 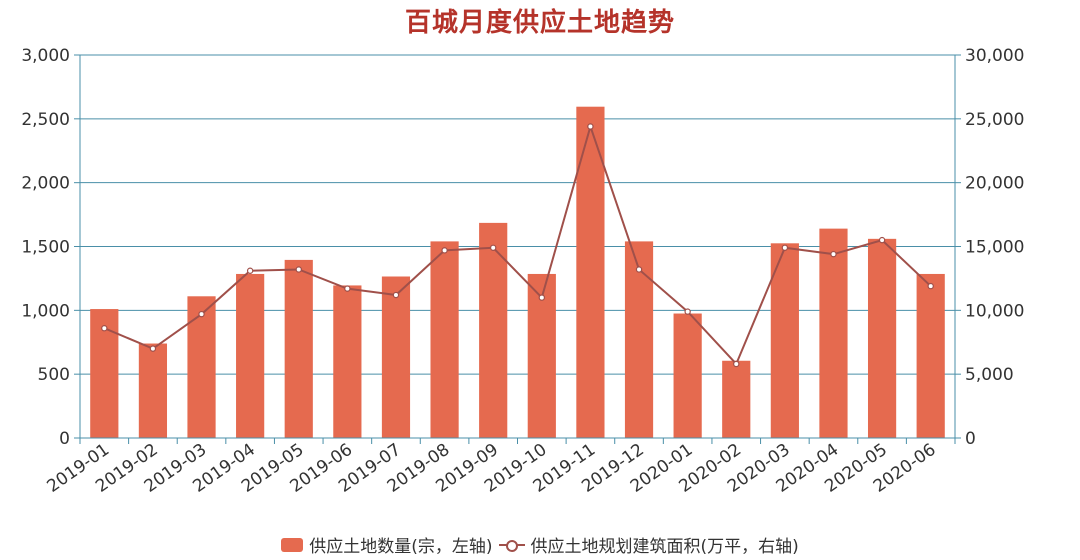 I want to click on chart-title: 百城月度供应土地趋势, so click(x=539, y=23).